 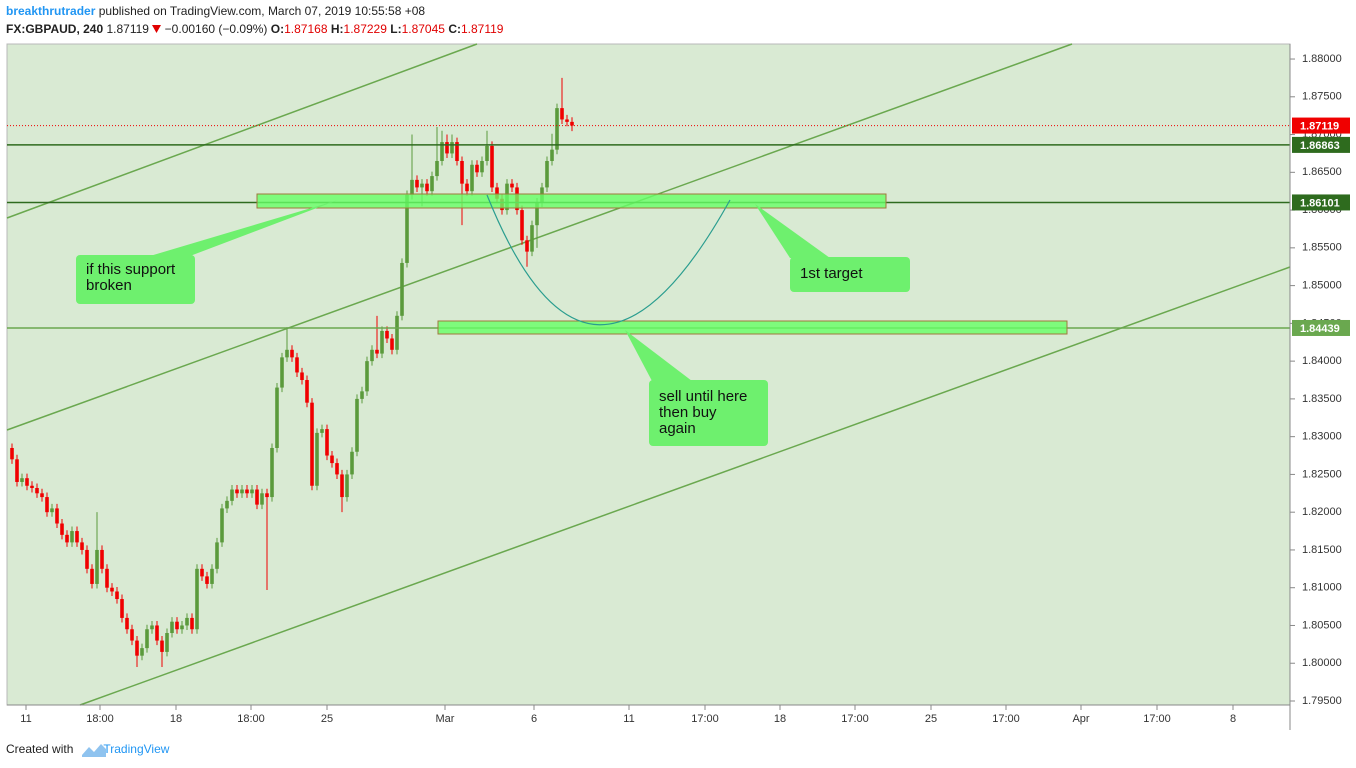 I want to click on brand: TradingView, so click(x=136, y=749).